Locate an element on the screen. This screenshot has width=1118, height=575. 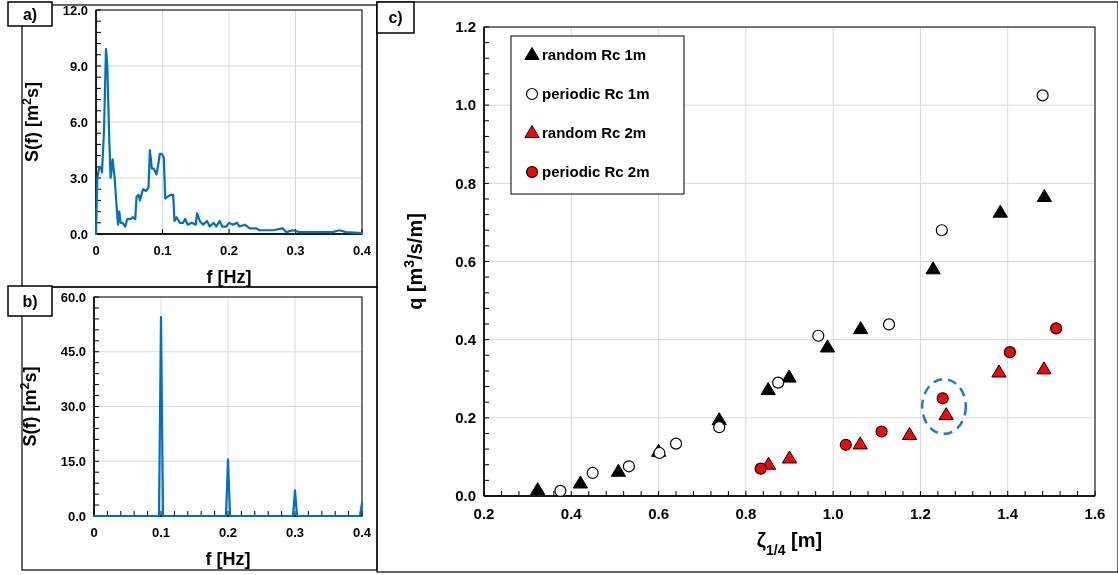
x-tick-label: 1.4 is located at coordinates (1008, 513).